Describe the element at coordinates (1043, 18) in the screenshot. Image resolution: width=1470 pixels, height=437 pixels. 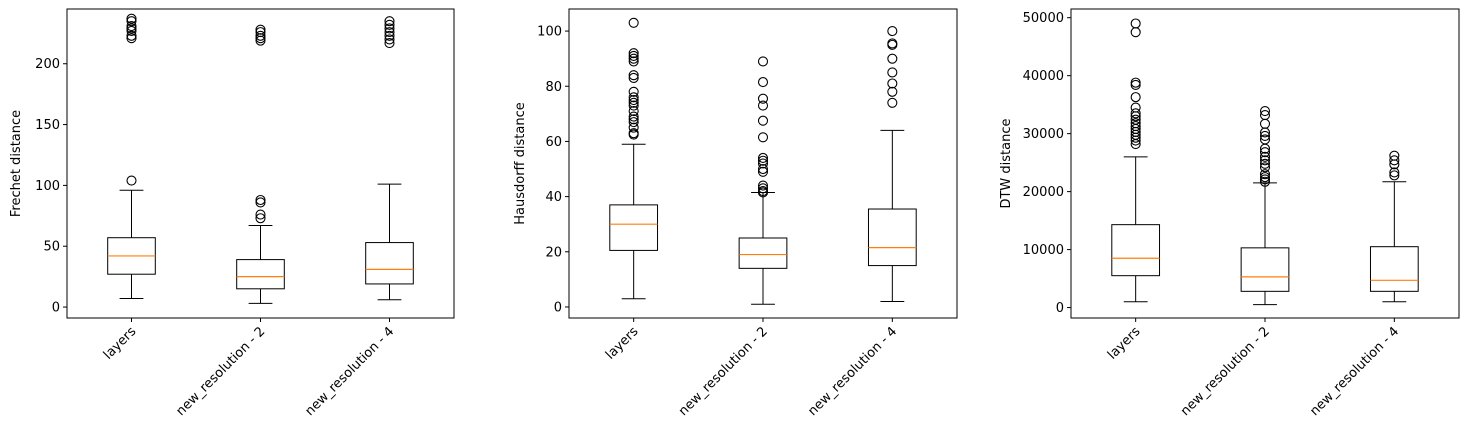
I see `y-tick-label: 50000` at that location.